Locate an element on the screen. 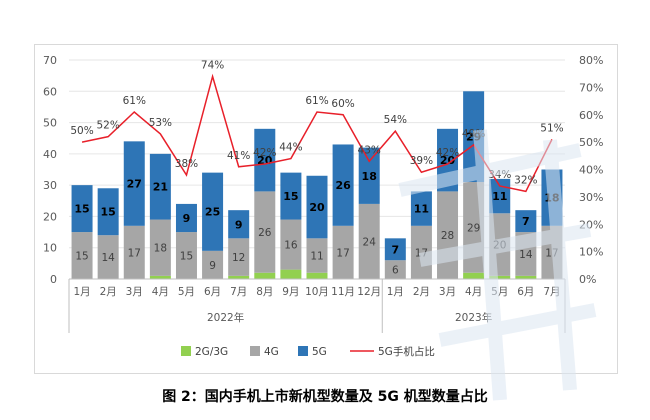 The height and width of the screenshot is (420, 650). line-data-label: 43% is located at coordinates (369, 150).